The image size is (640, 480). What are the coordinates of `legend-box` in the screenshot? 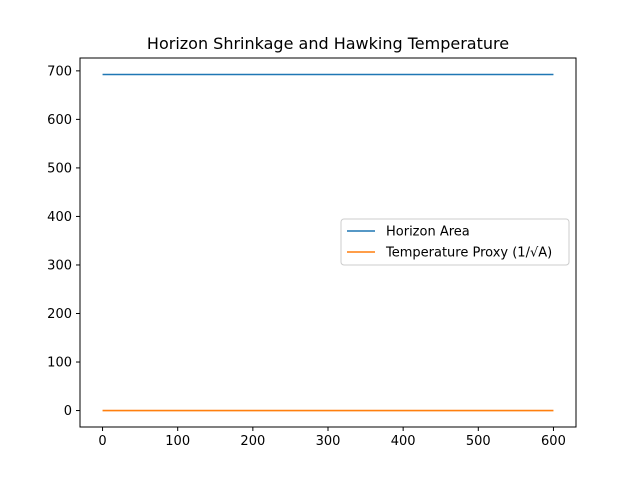 It's located at (455, 242).